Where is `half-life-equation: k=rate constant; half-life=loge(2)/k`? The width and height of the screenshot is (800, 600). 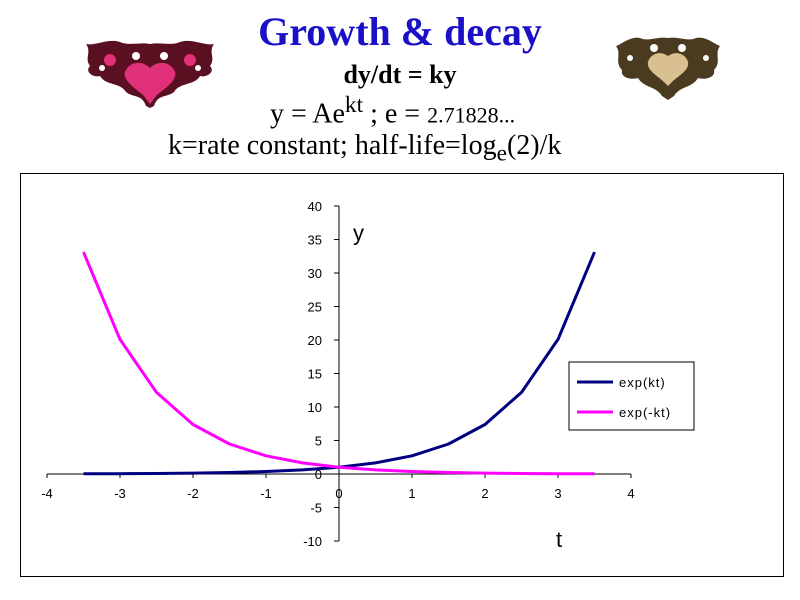
half-life-equation: k=rate constant; half-life=loge(2)/k is located at coordinates (365, 148).